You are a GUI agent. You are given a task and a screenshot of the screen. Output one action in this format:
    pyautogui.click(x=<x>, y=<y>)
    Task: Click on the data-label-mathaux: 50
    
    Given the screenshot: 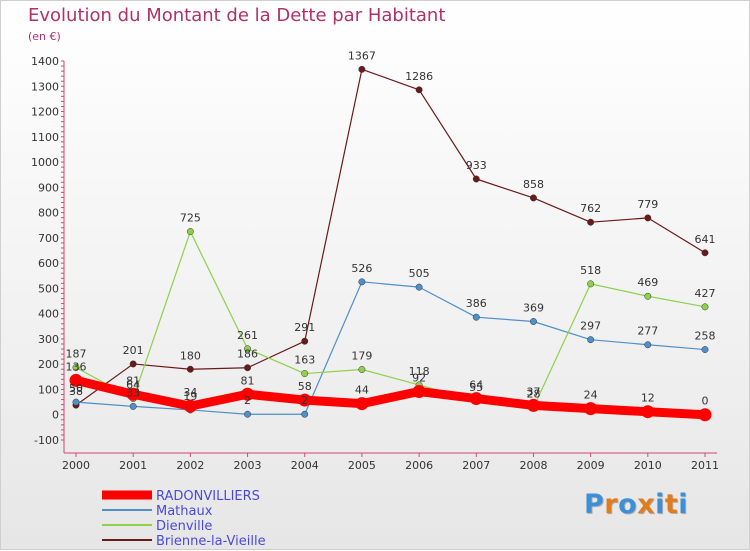 What is the action you would take?
    pyautogui.click(x=76, y=388)
    